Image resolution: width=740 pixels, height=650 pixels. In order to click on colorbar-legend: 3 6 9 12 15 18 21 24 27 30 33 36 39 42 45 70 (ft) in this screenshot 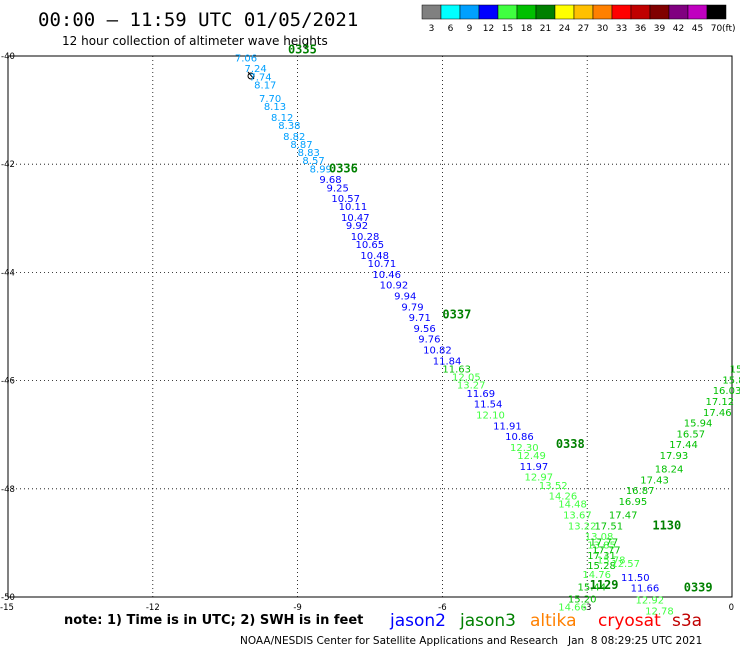, I will do `click(578, 19)`.